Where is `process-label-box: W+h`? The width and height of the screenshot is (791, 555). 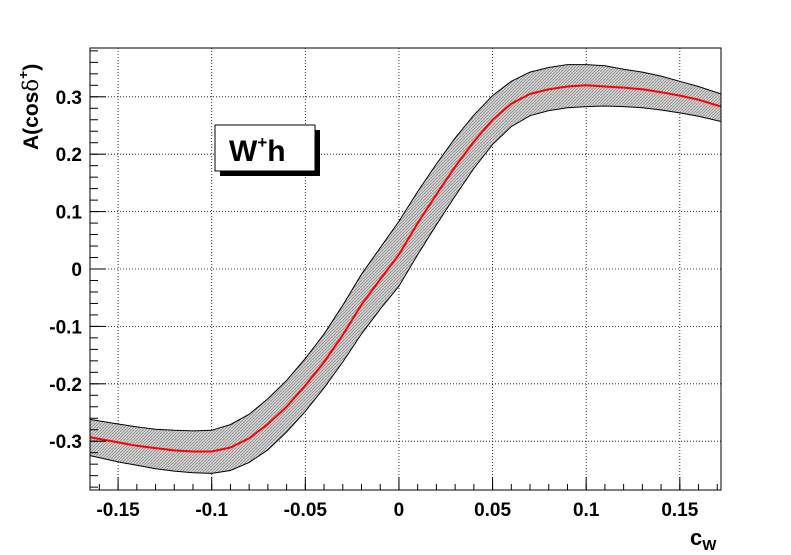 process-label-box: W+h is located at coordinates (267, 150).